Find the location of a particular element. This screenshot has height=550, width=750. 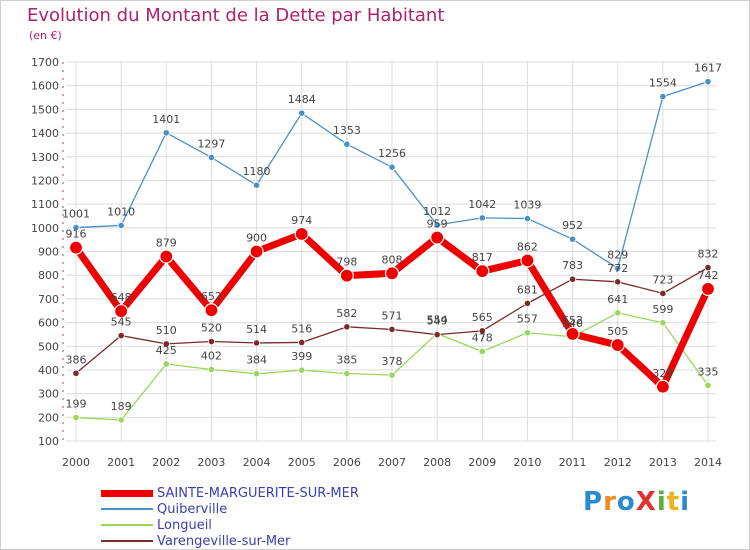

x-tick-label: 2010 is located at coordinates (527, 462).